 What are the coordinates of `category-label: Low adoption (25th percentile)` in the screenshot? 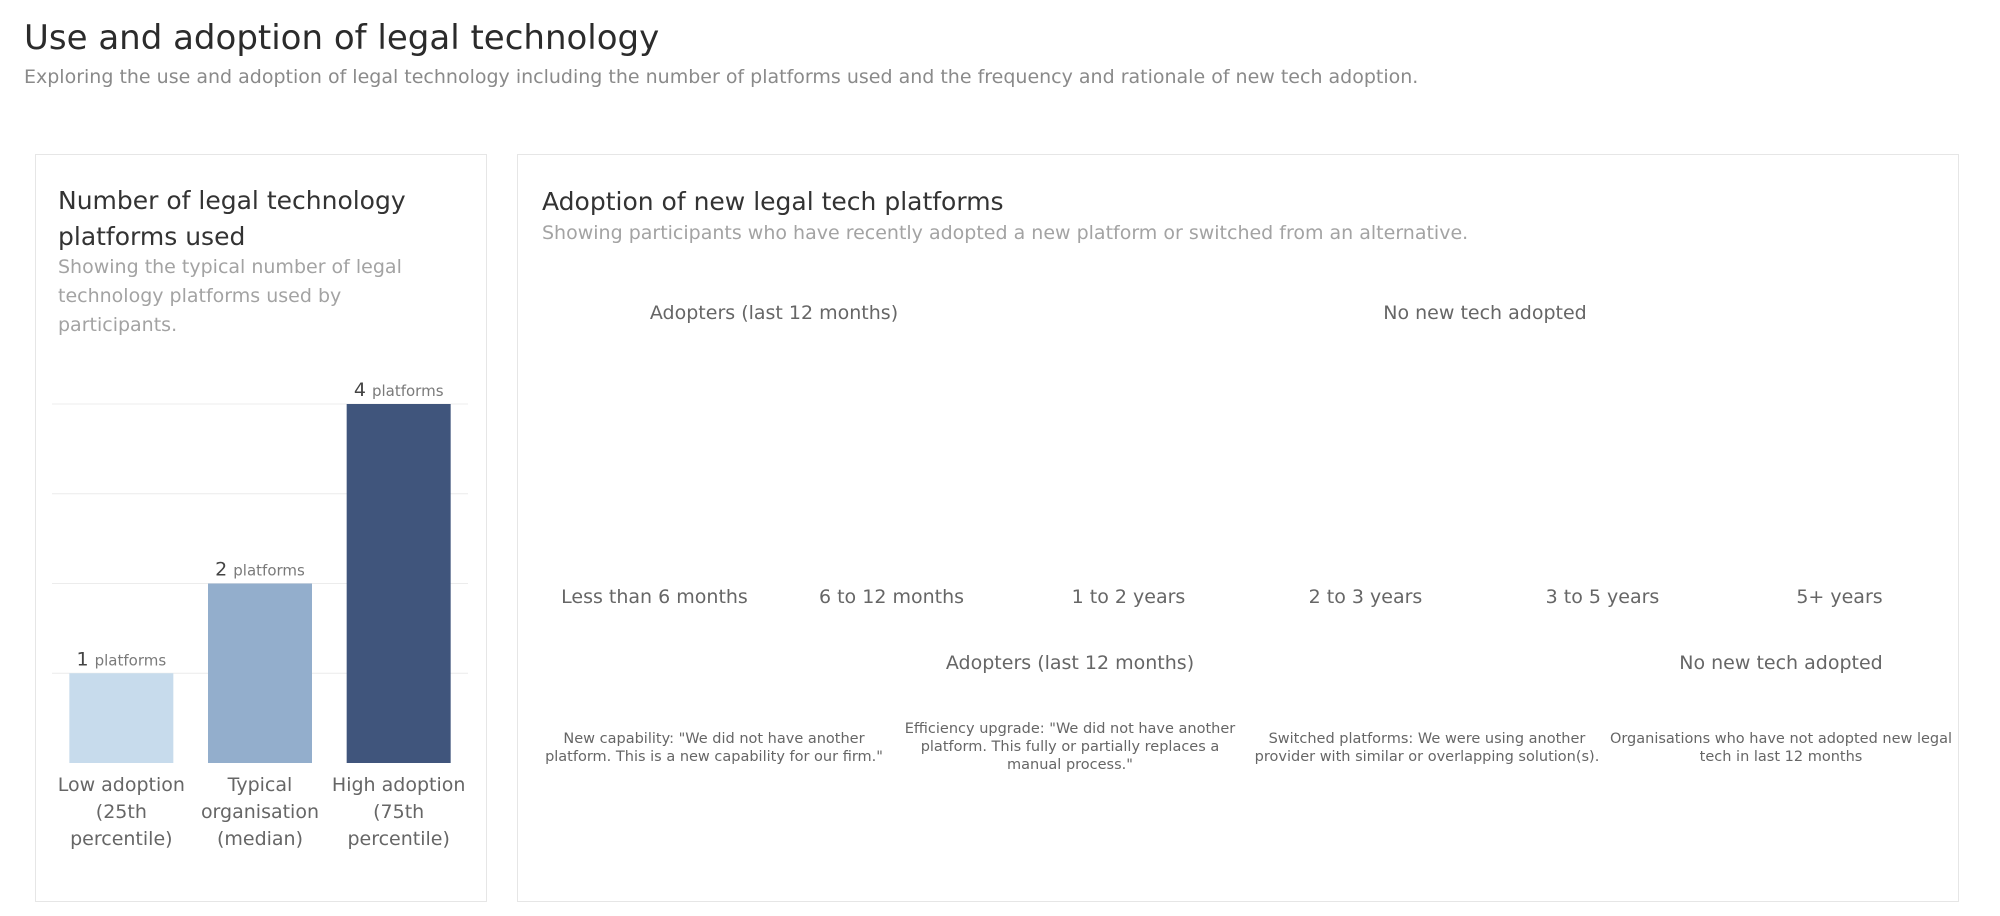 It's located at (121, 812).